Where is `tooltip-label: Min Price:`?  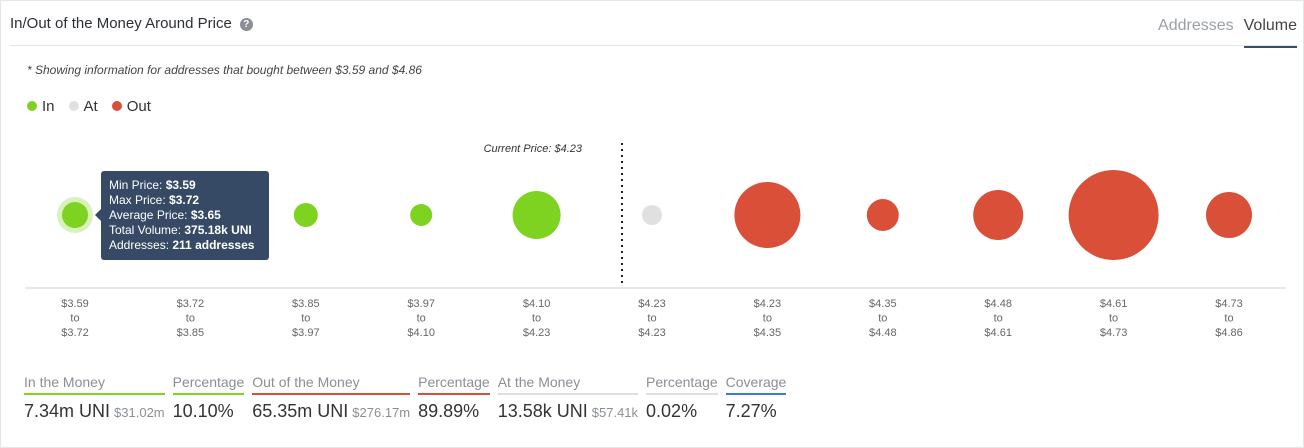
tooltip-label: Min Price: is located at coordinates (137, 185).